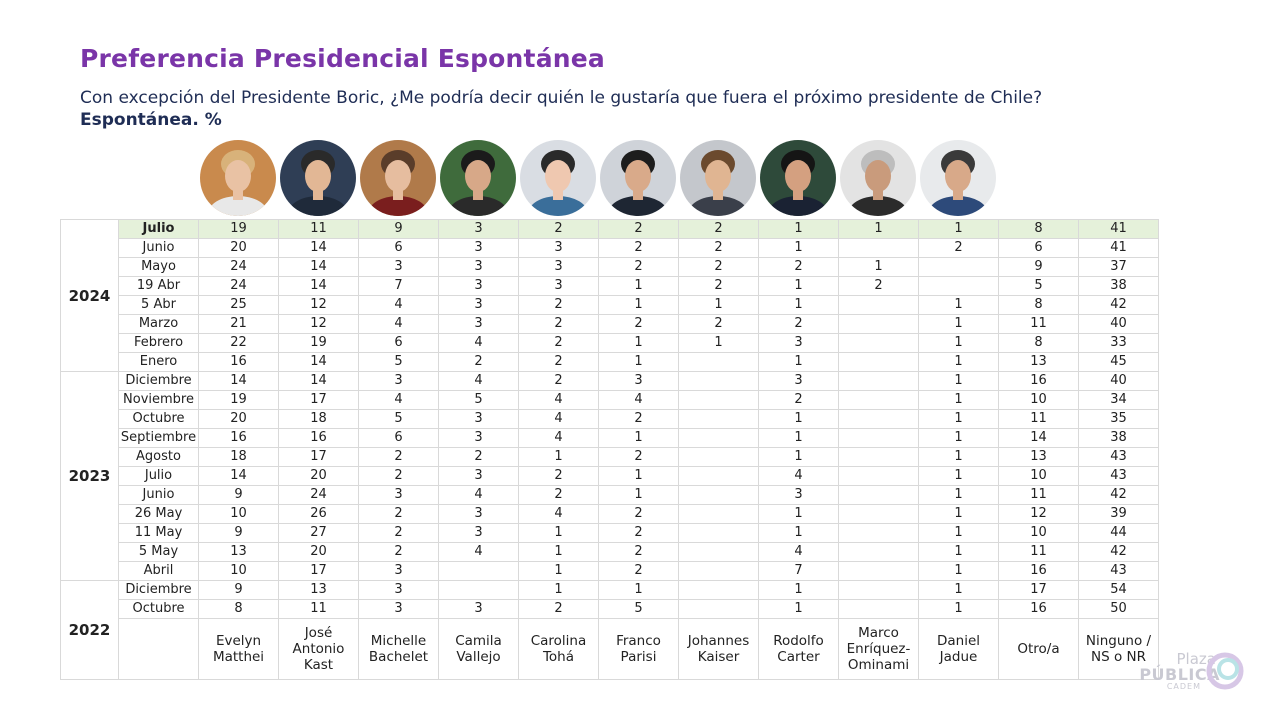  I want to click on column-header: Rodolfo Carter, so click(798, 649).